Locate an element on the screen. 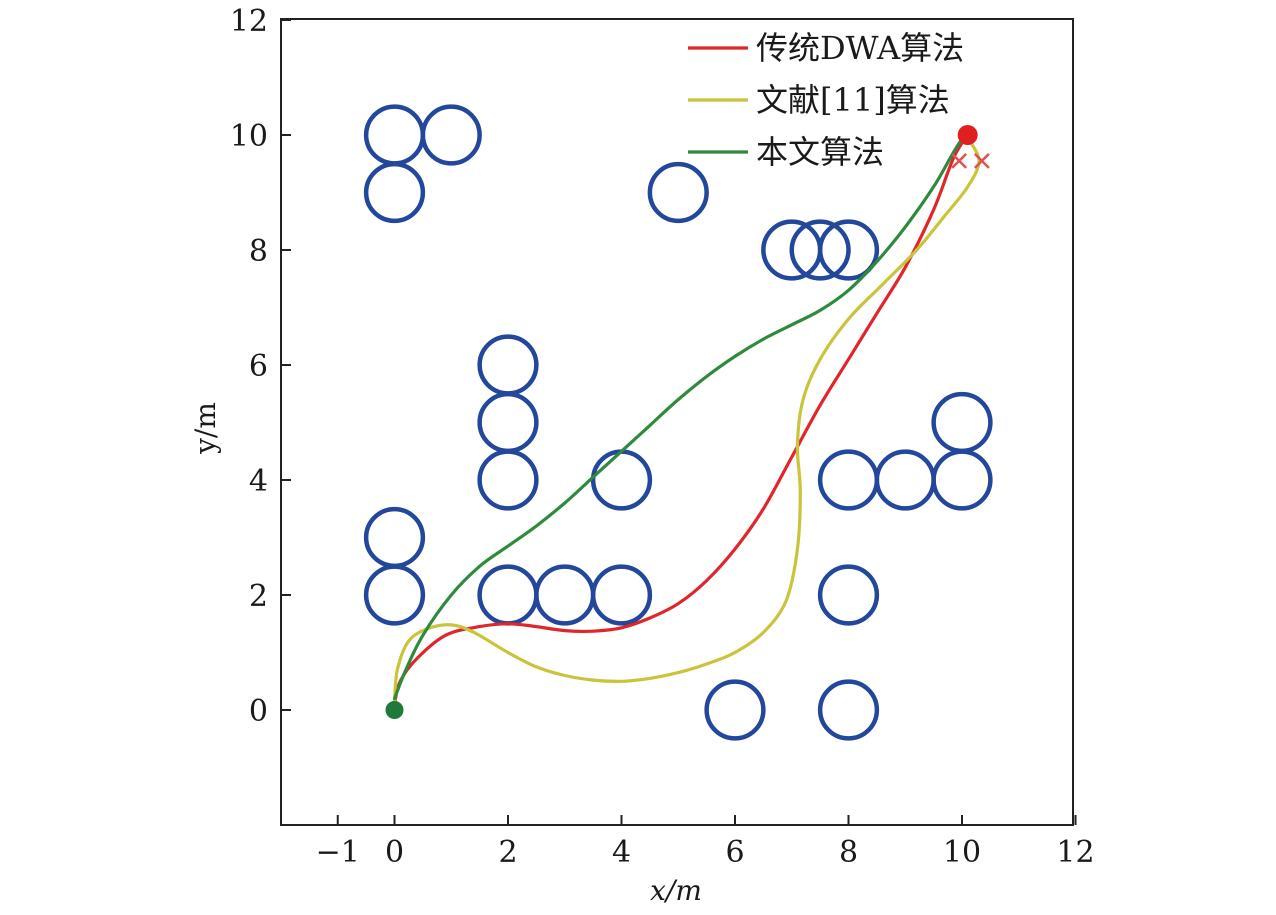  x-tick-label: 8 is located at coordinates (848, 852).